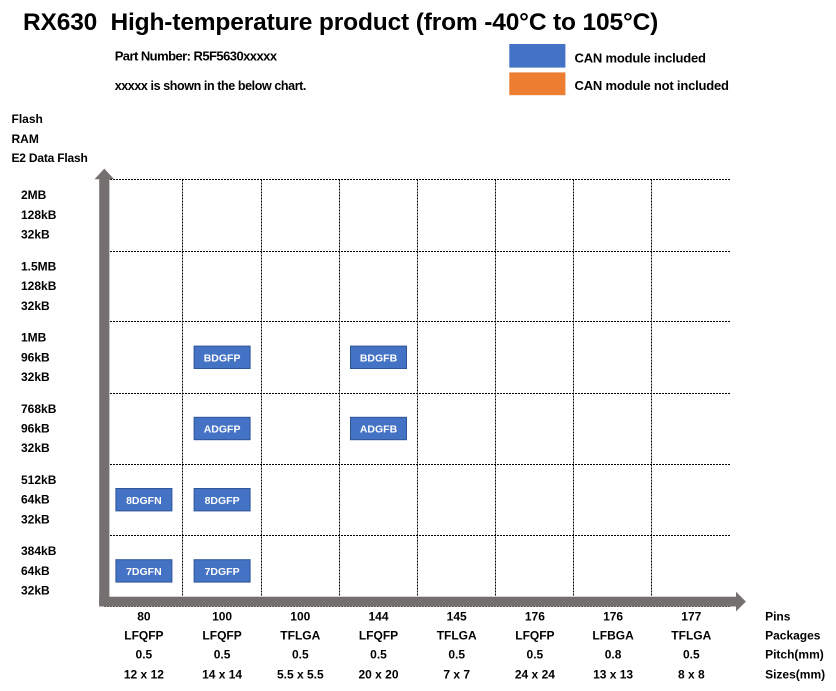 The width and height of the screenshot is (836, 691). I want to click on svg-text:xxxxx is shown in the below ch: xxxxx is shown in the below chart., so click(210, 86).